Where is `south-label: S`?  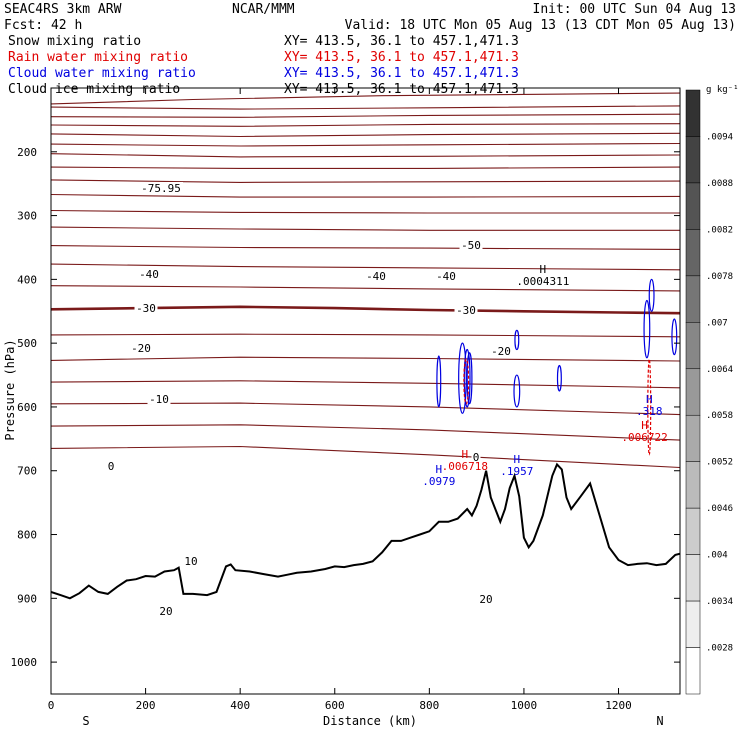 south-label: S is located at coordinates (85, 721).